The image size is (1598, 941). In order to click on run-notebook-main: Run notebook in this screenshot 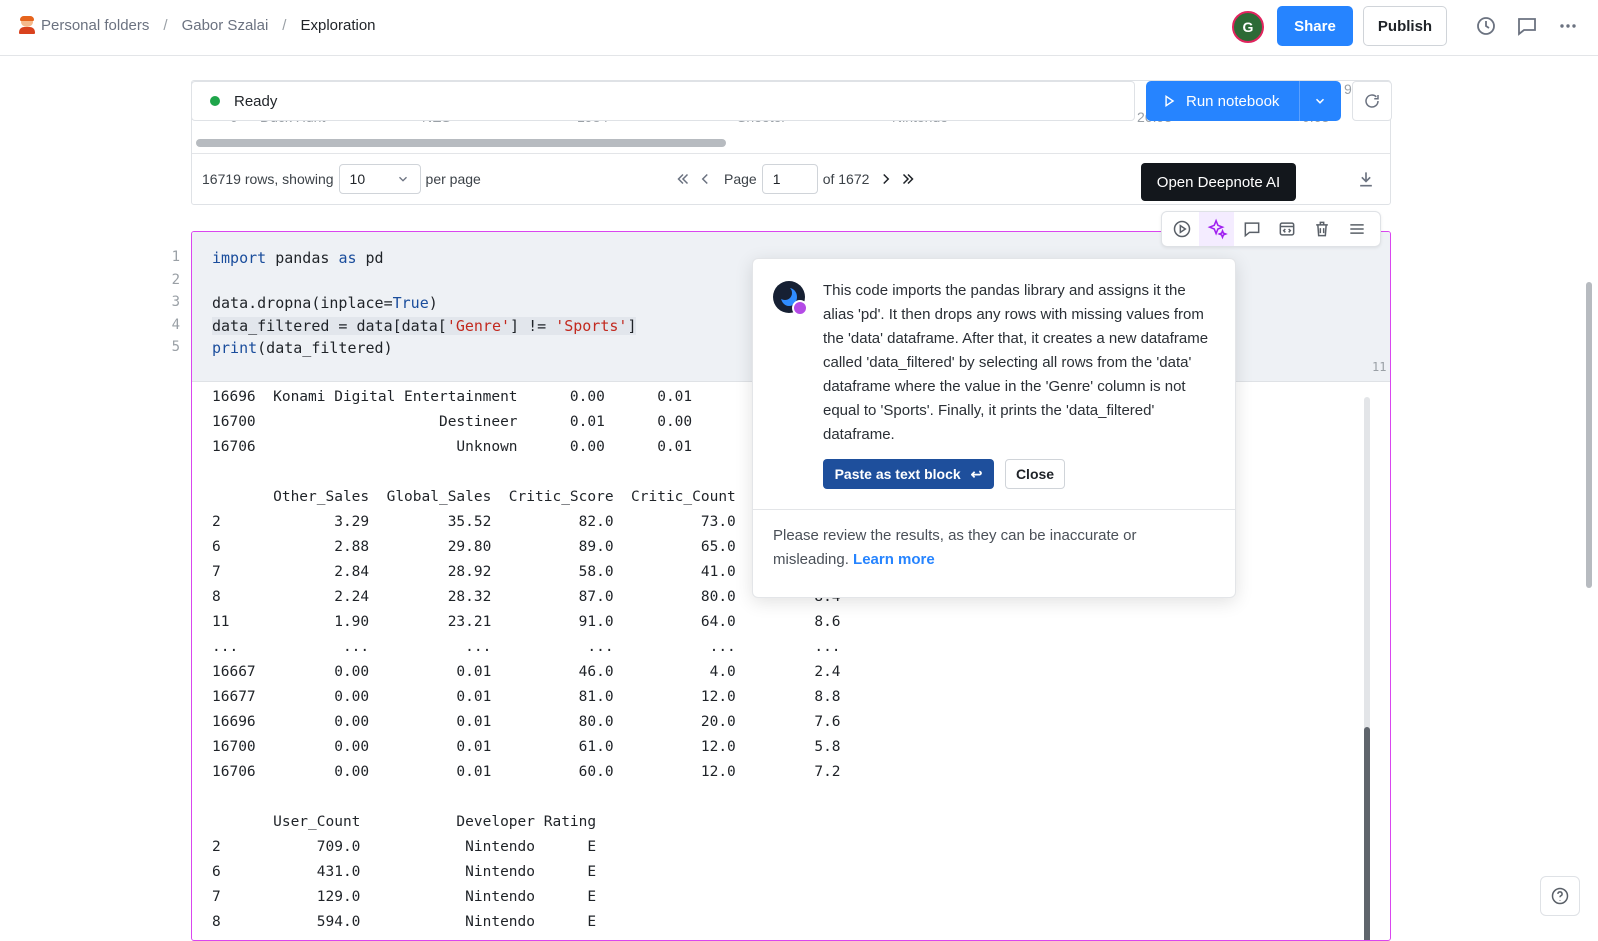, I will do `click(1223, 101)`.